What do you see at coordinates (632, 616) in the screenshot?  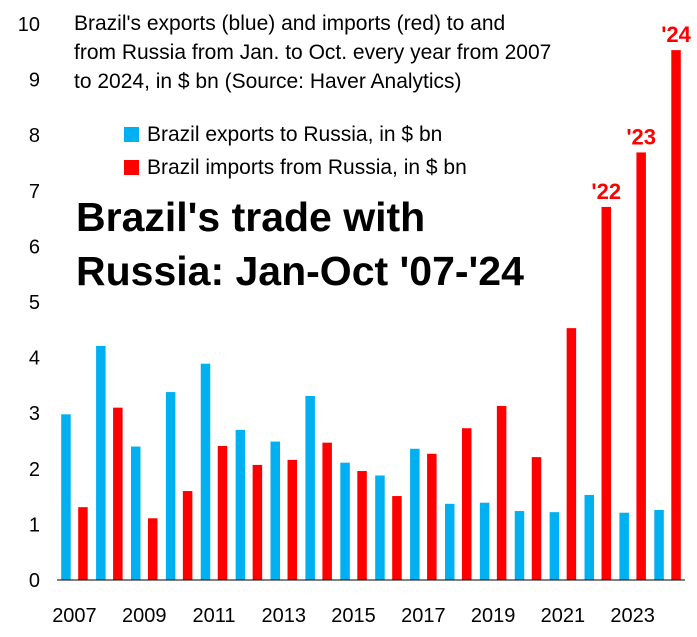 I see `x-tick-label: 2023` at bounding box center [632, 616].